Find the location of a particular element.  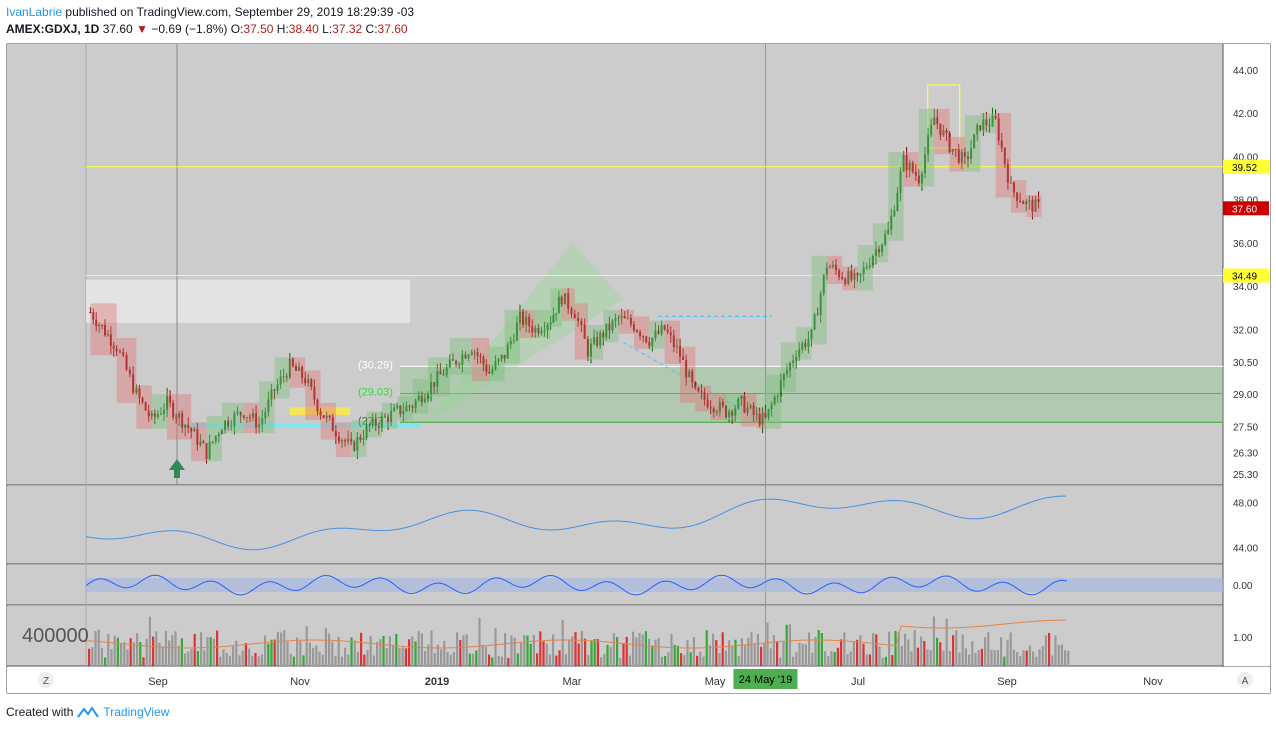

price-tick-label: 26.30 is located at coordinates (1245, 454).